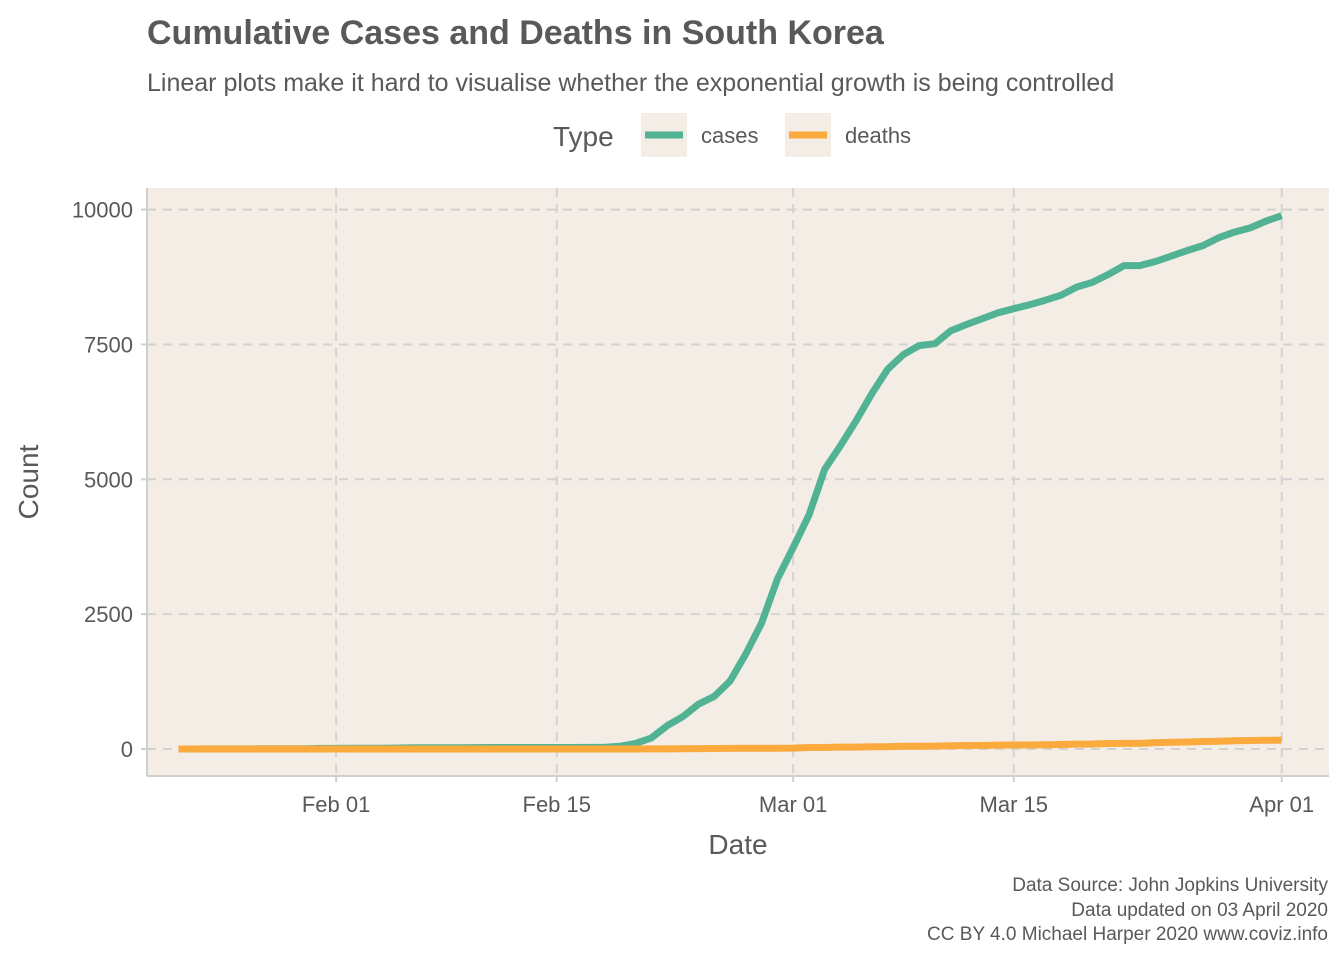 This screenshot has height=960, width=1344. Describe the element at coordinates (878, 135) in the screenshot. I see `legend-label-deaths: deaths` at that location.